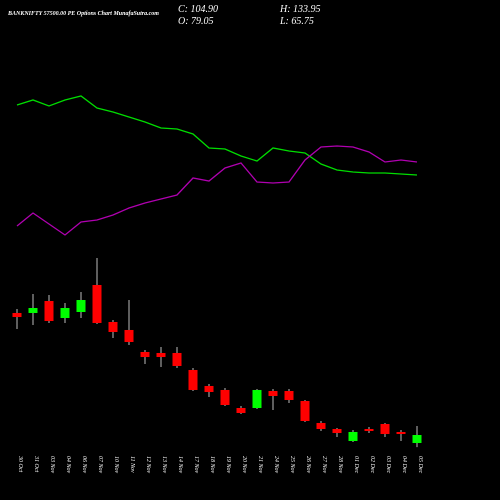  What do you see at coordinates (340, 465) in the screenshot?
I see `x-tick-label: 28 Nov` at bounding box center [340, 465].